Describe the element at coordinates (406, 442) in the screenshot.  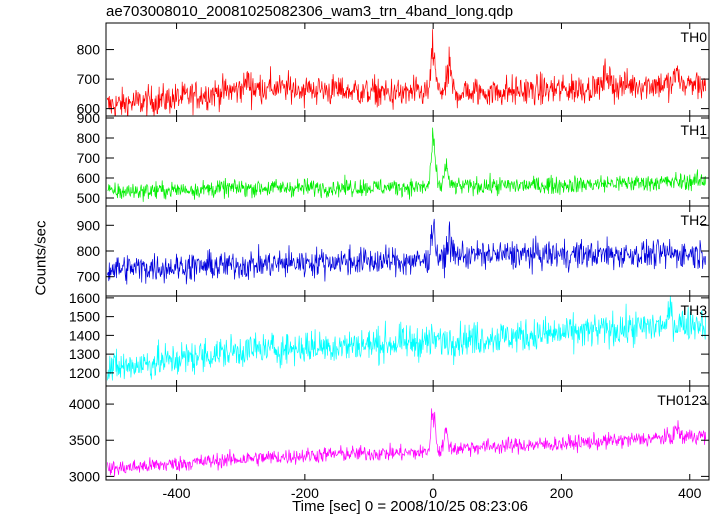
I see `series-line-th0123` at that location.